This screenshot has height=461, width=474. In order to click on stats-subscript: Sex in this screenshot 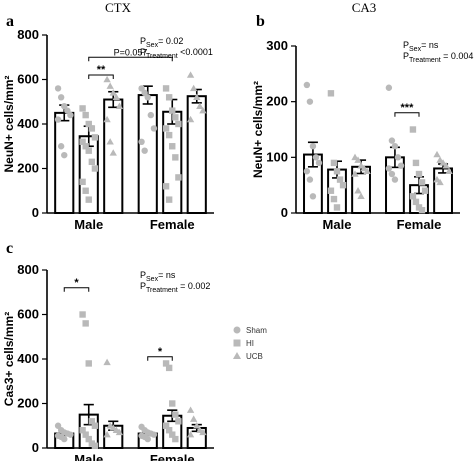, I will do `click(415, 49)`.